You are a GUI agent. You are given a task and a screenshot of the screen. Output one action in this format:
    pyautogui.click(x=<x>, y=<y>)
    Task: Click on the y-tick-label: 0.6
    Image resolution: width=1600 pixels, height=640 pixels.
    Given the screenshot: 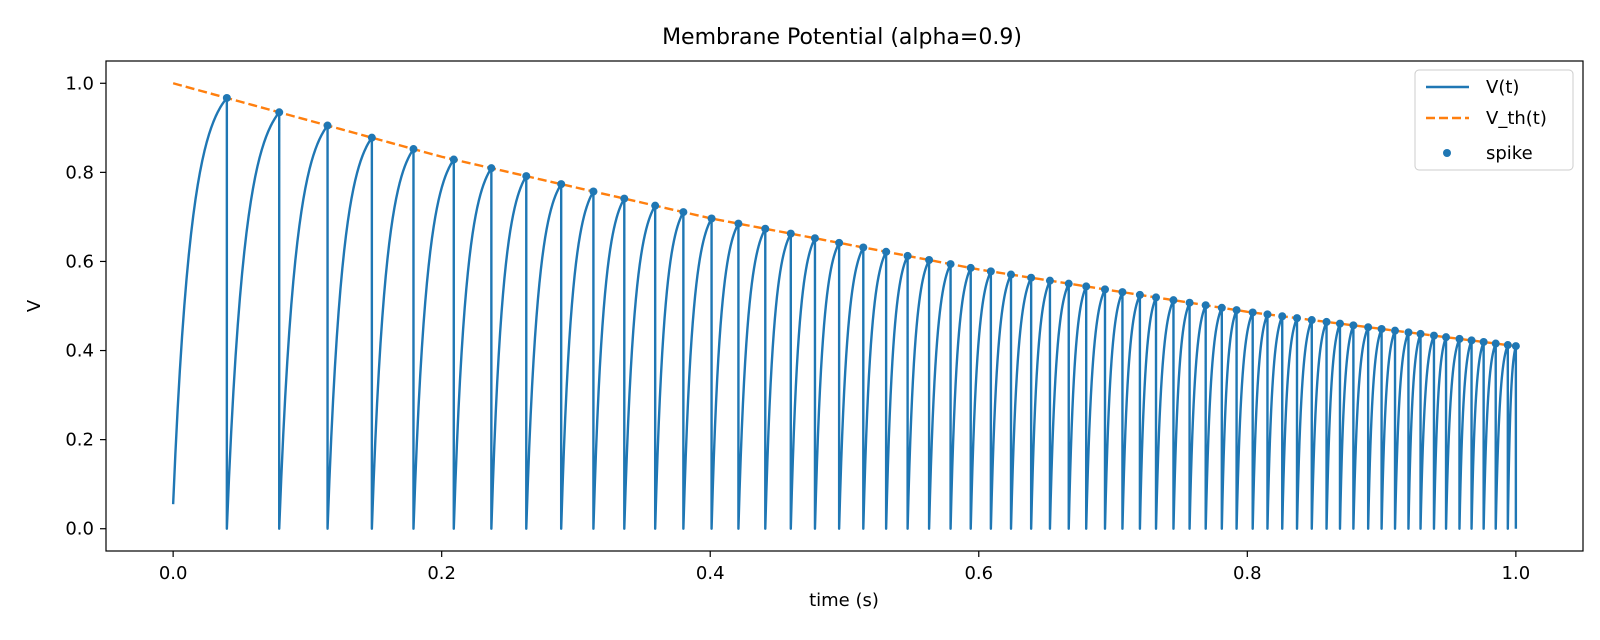 What is the action you would take?
    pyautogui.click(x=79, y=261)
    